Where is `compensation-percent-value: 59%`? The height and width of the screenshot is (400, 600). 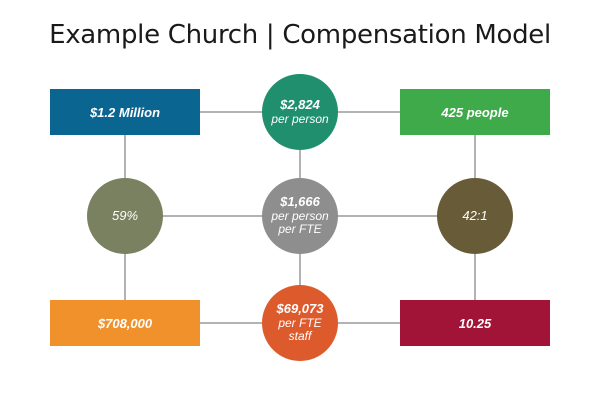
compensation-percent-value: 59% is located at coordinates (125, 215).